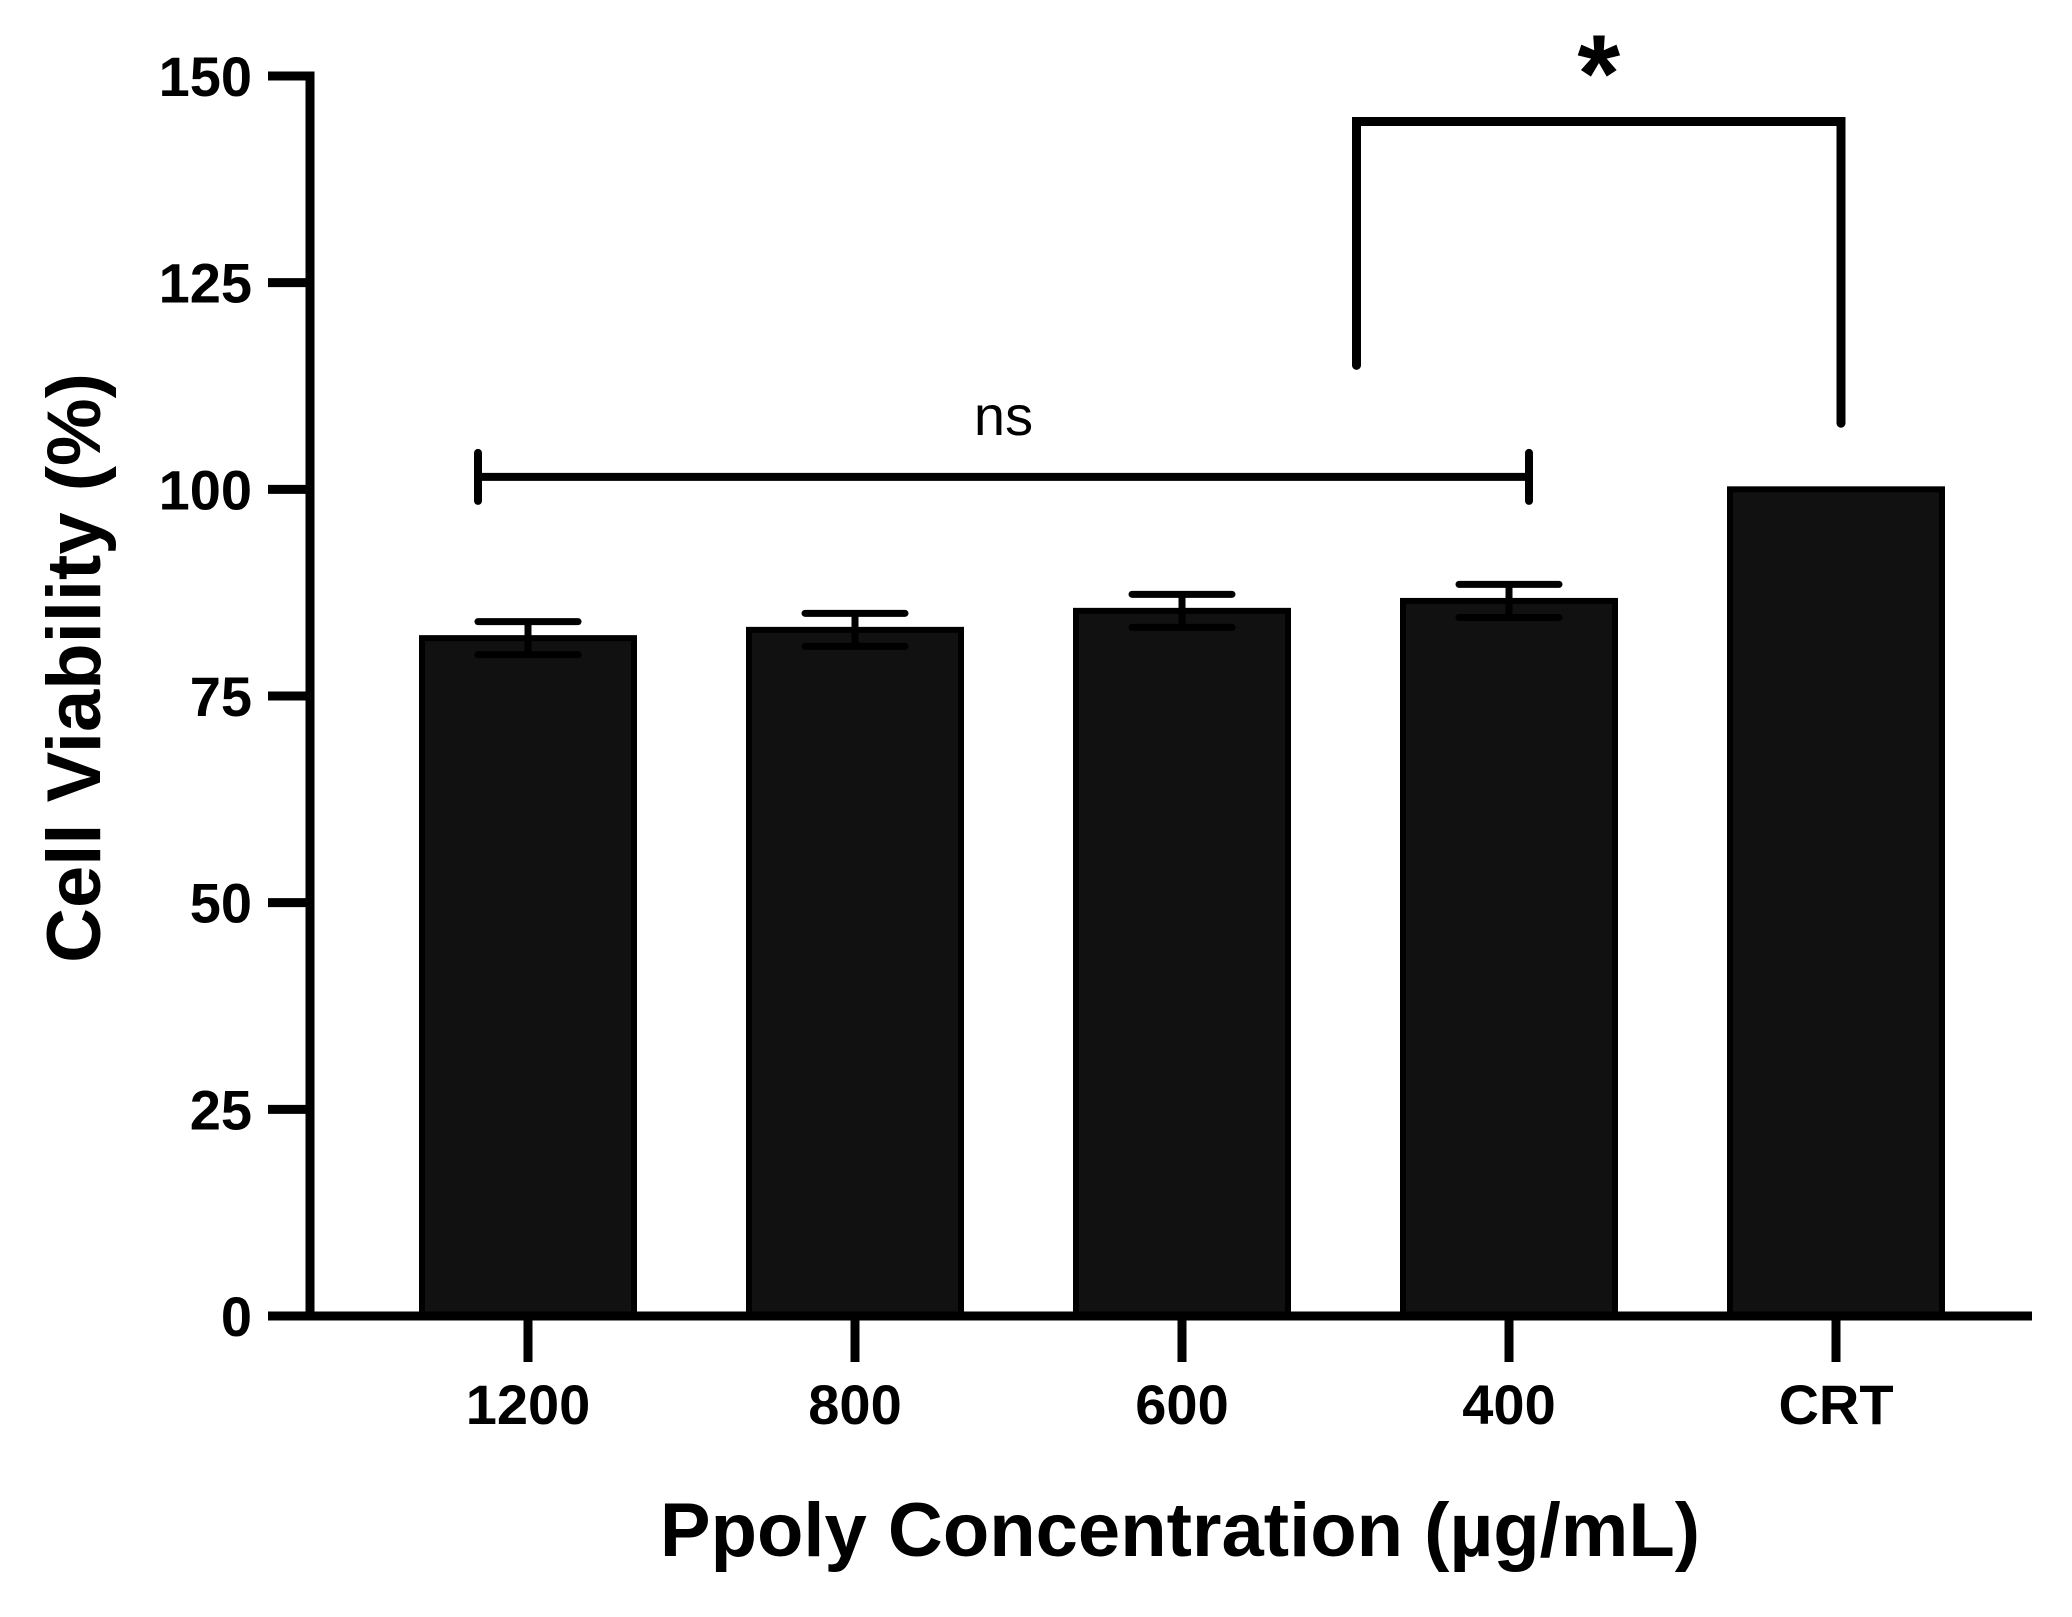 The height and width of the screenshot is (1617, 2072). Describe the element at coordinates (1835, 1404) in the screenshot. I see `x-tick-label: CRT` at that location.